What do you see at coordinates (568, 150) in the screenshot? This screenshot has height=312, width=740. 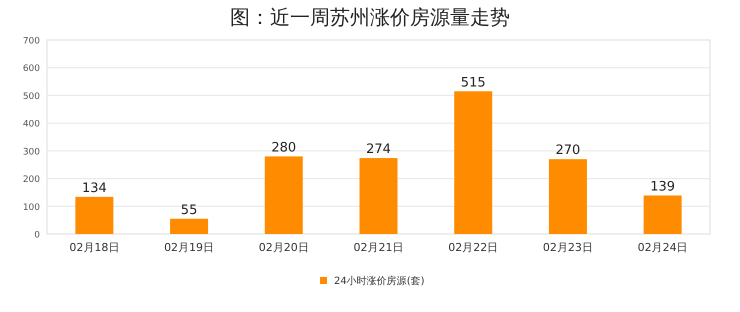 I see `data-label: 270` at bounding box center [568, 150].